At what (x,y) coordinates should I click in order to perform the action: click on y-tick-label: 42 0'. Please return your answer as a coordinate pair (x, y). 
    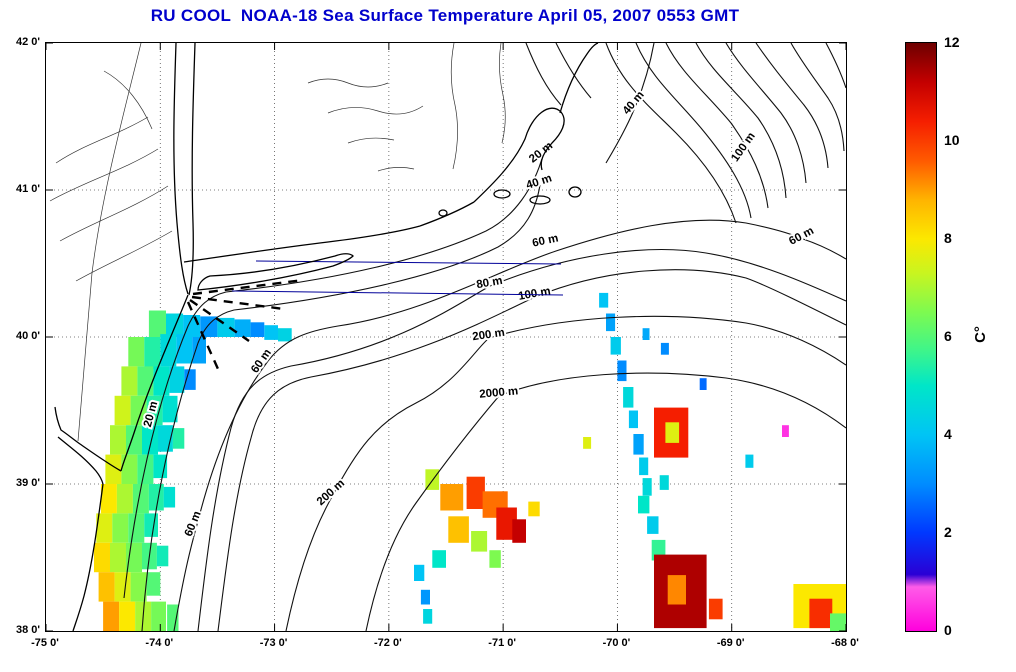
    Looking at the image, I should click on (27, 42).